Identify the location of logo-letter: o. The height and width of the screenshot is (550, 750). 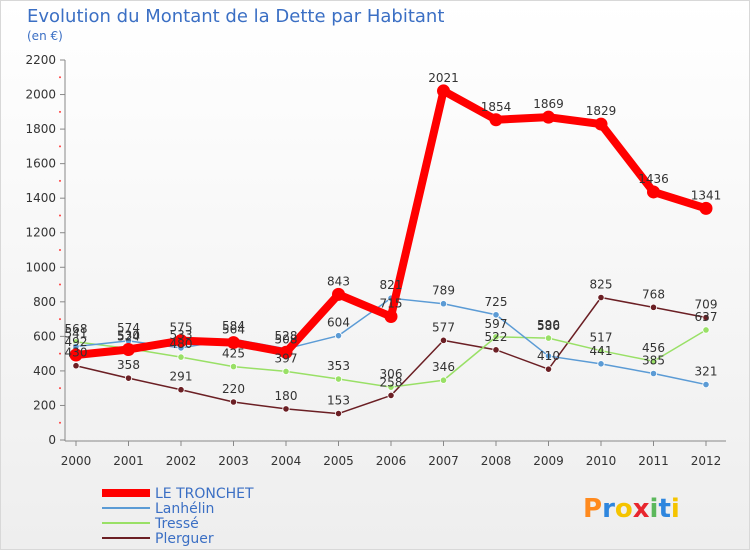
(624, 509).